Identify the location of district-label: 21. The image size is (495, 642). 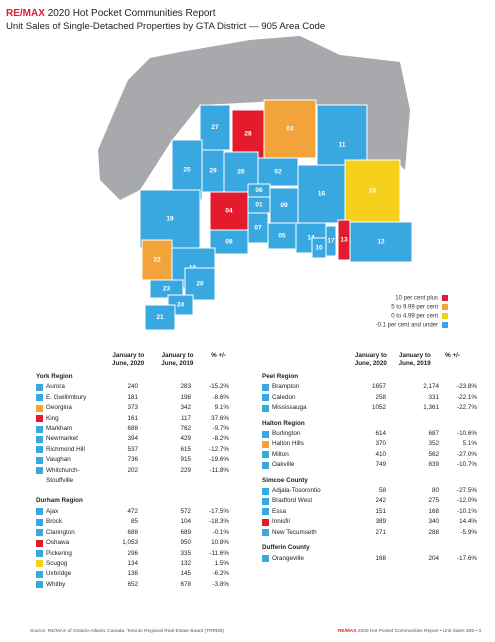
(160, 317).